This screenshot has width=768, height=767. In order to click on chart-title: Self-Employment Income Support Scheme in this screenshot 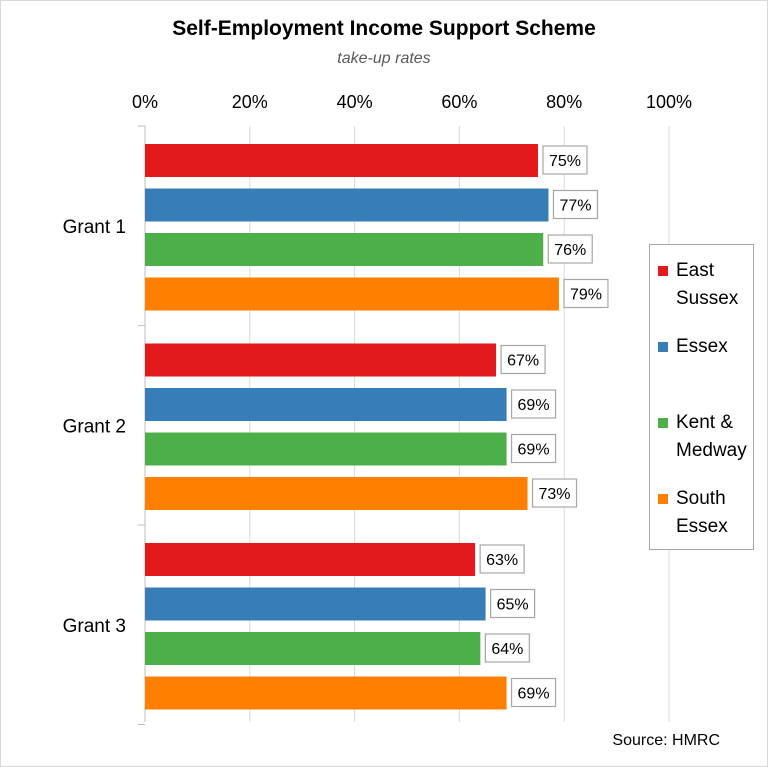, I will do `click(384, 28)`.